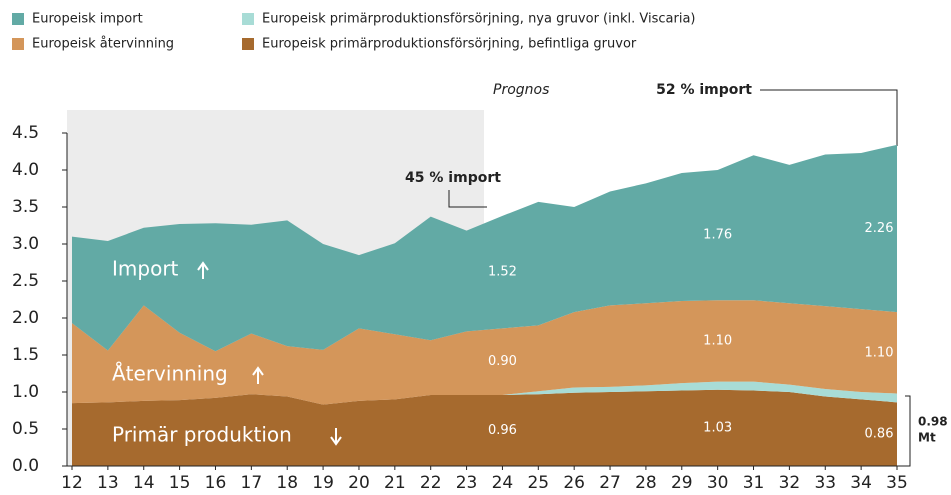  I want to click on y-tick-label: 0.5, so click(25, 429).